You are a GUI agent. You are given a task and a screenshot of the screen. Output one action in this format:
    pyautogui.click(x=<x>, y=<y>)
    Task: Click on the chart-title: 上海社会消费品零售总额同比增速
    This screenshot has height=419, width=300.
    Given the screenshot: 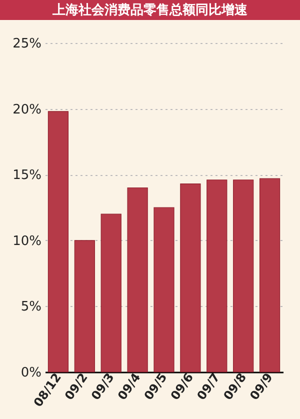 What is the action you would take?
    pyautogui.click(x=150, y=10)
    